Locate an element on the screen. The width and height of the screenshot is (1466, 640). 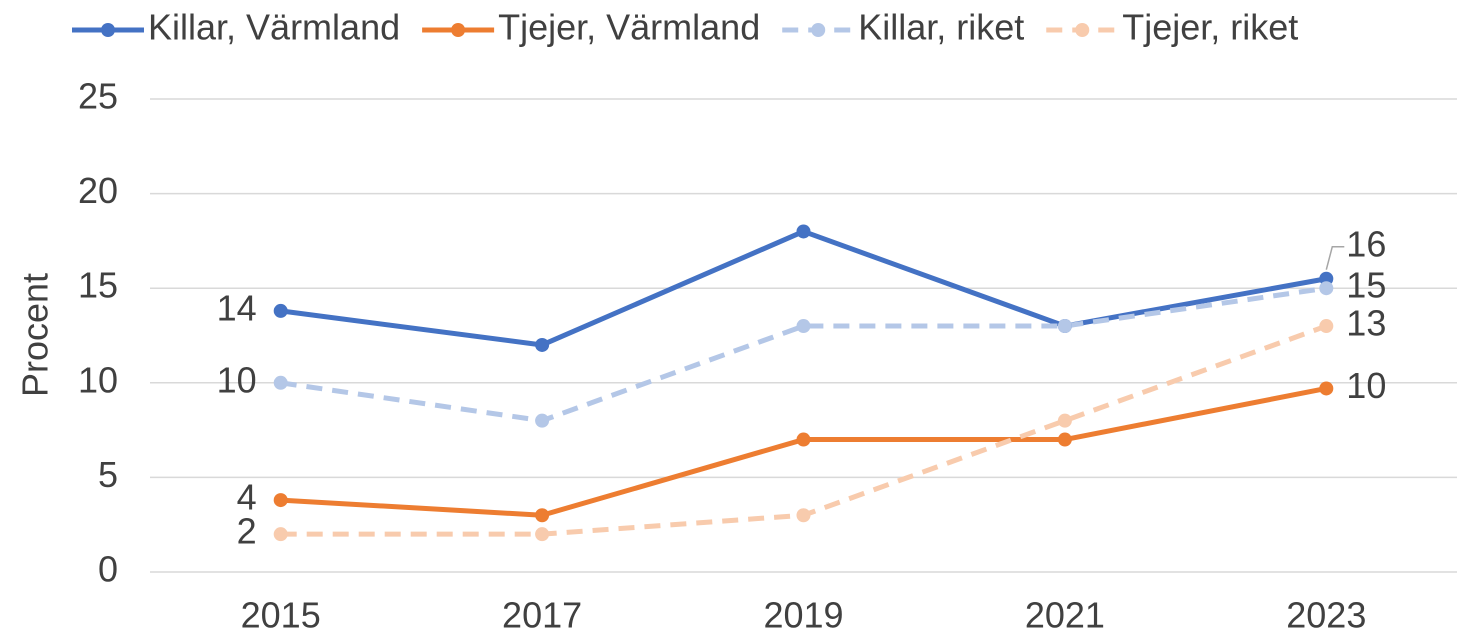
y-tick-label: 15 is located at coordinates (98, 285).